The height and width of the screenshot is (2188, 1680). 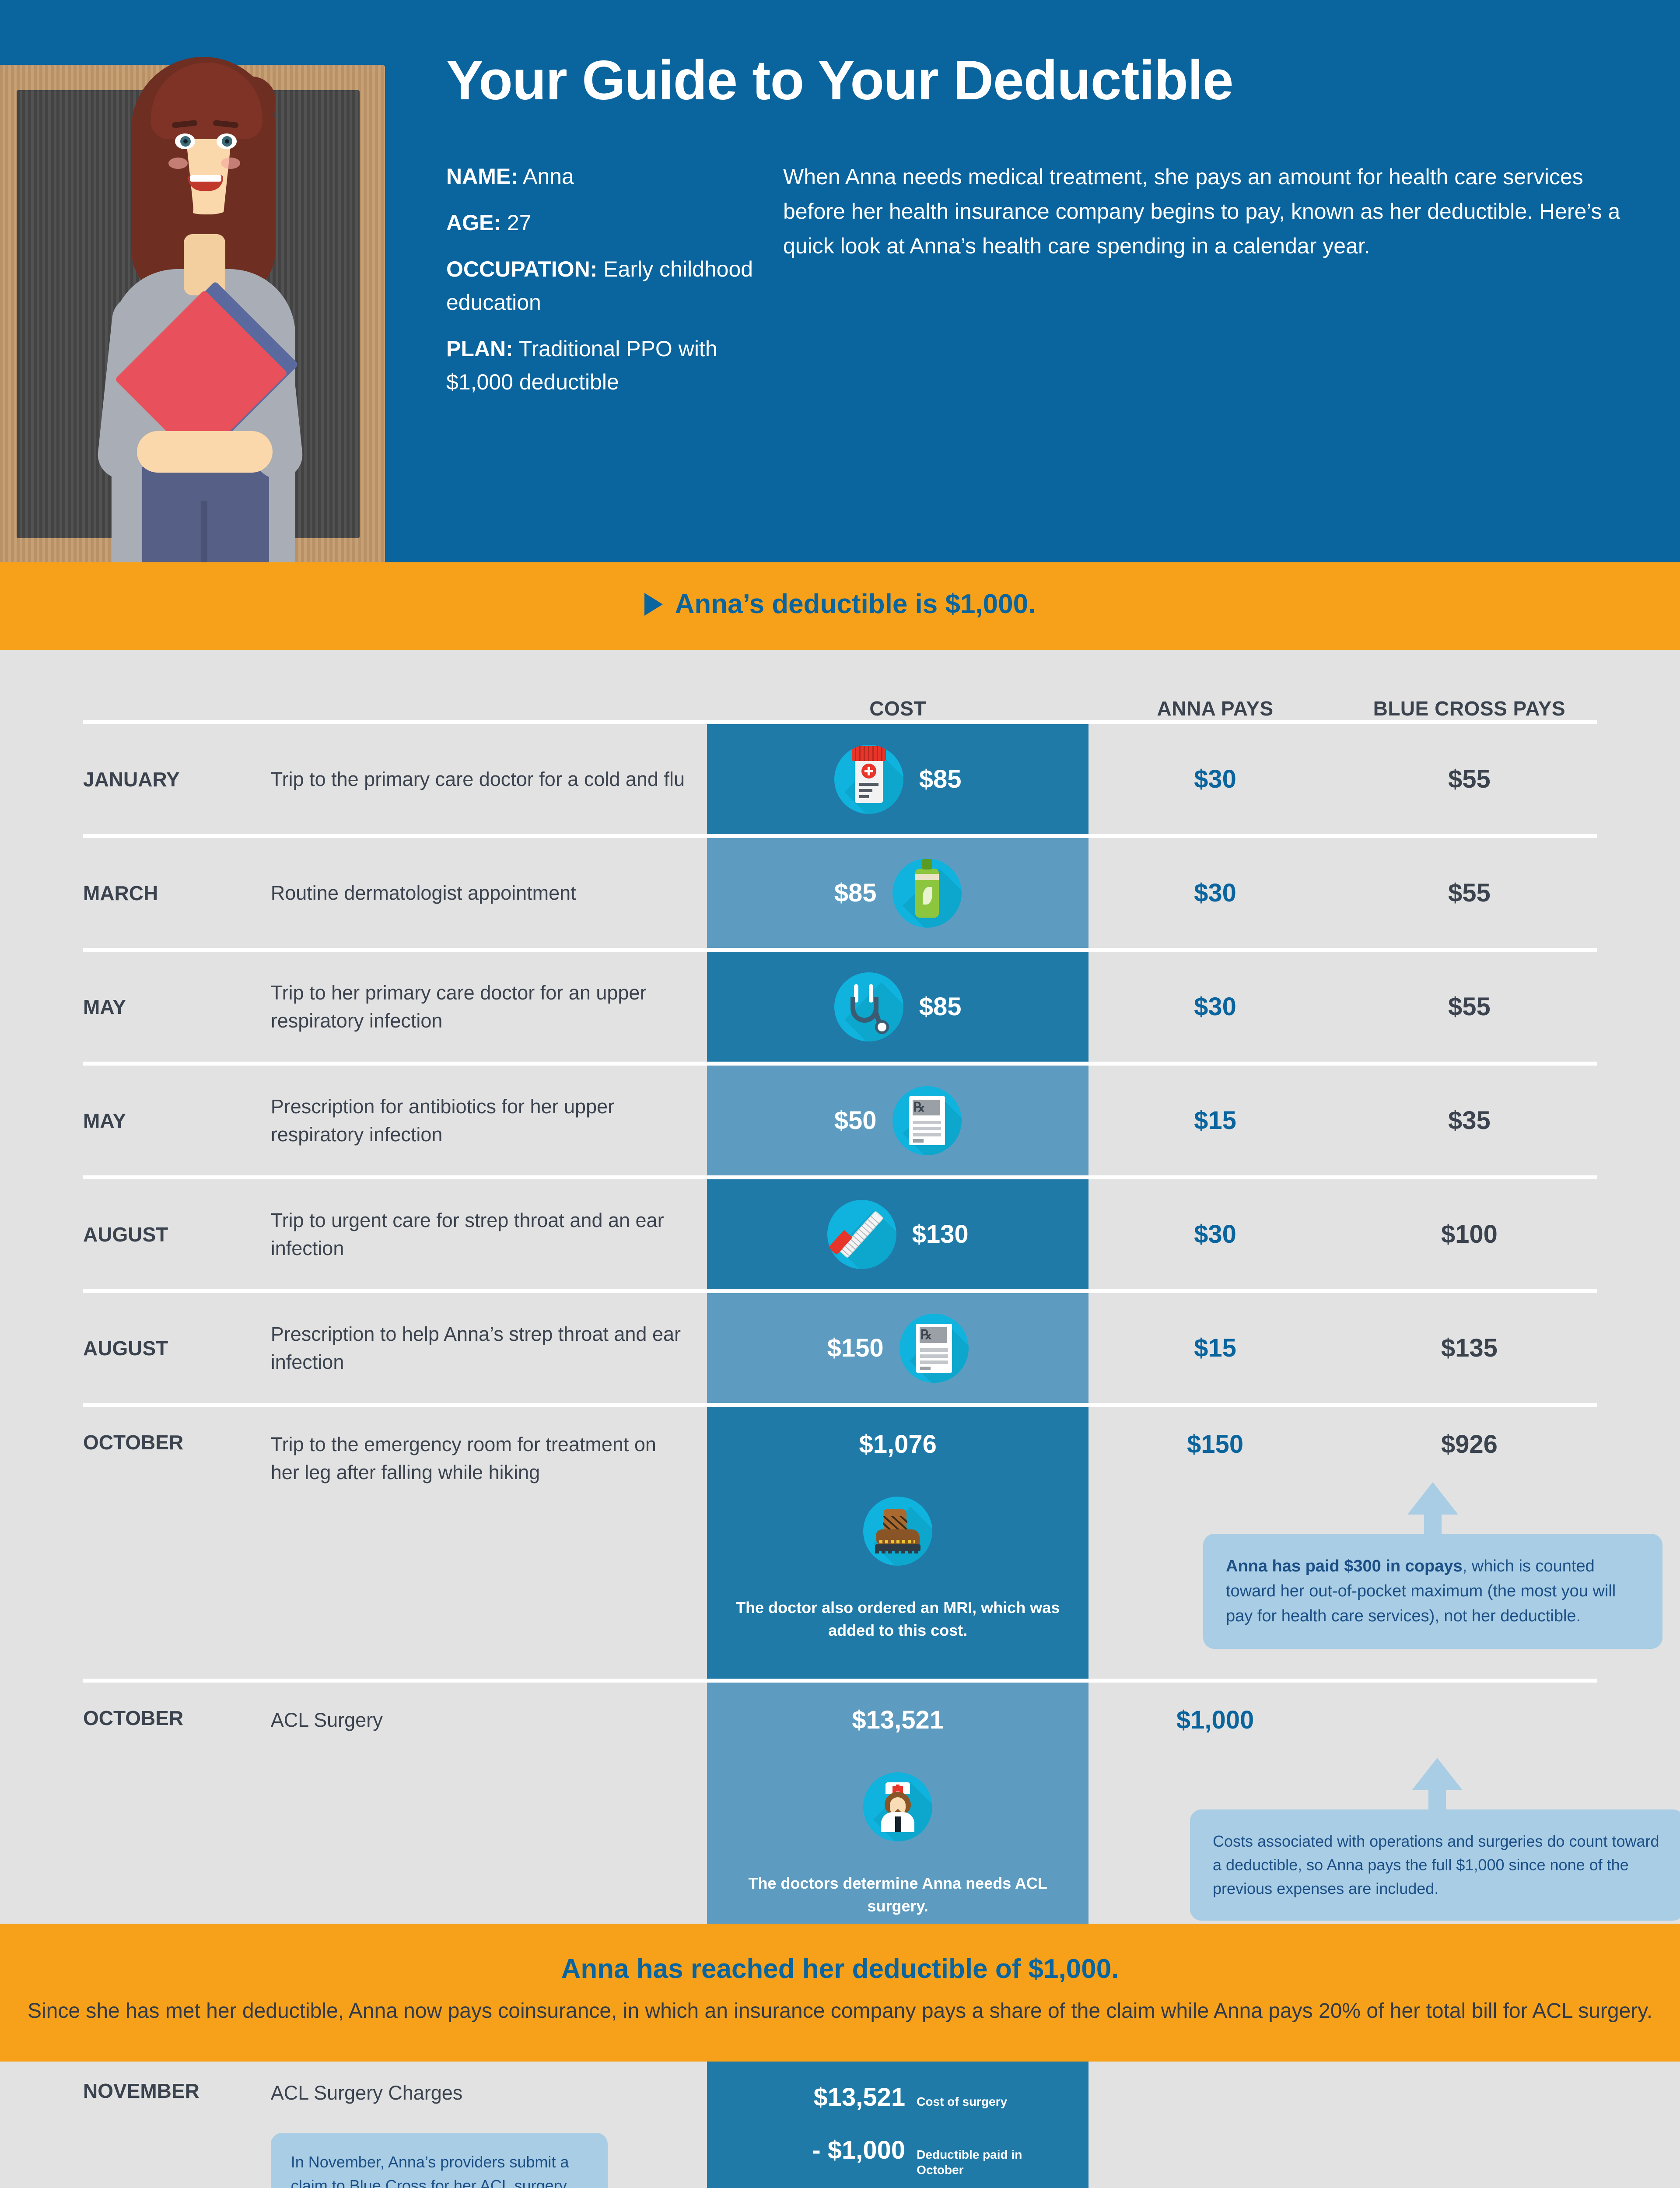 What do you see at coordinates (1214, 1543) in the screenshot?
I see `row-anna-pays: $150` at bounding box center [1214, 1543].